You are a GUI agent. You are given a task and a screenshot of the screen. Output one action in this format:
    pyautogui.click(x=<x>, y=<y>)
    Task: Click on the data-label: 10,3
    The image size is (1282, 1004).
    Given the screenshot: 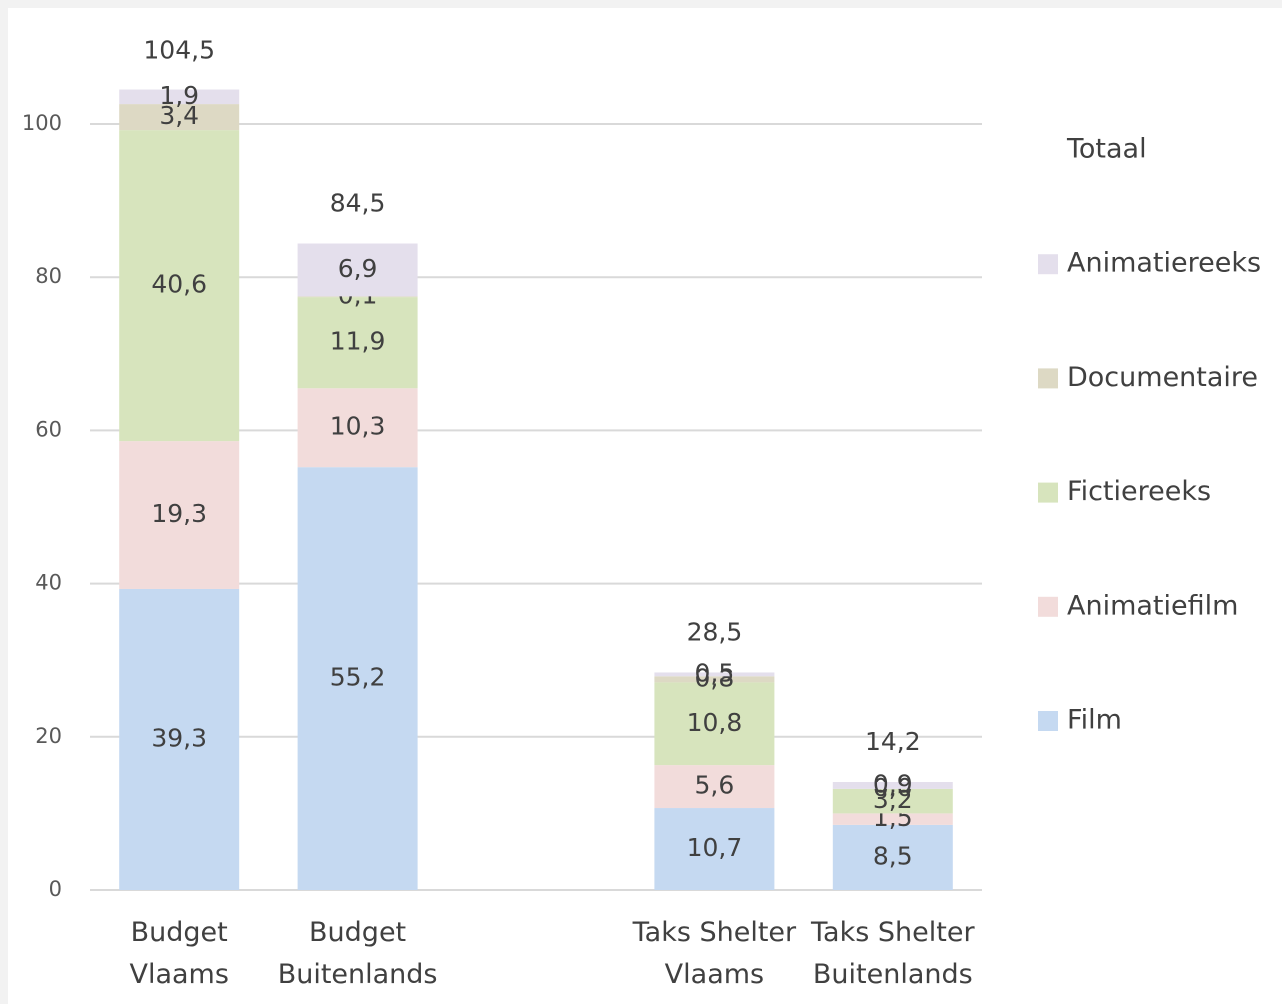 What is the action you would take?
    pyautogui.click(x=358, y=426)
    